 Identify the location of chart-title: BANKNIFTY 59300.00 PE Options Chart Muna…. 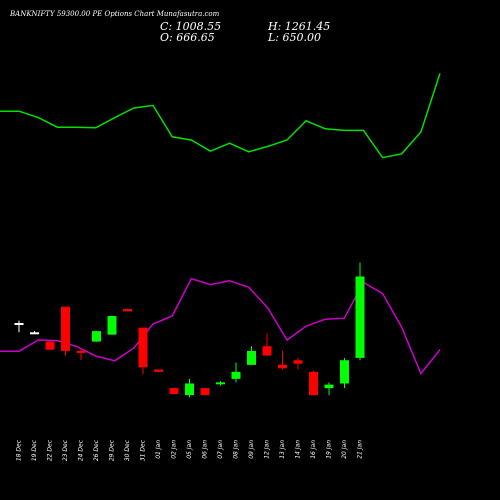
(115, 14).